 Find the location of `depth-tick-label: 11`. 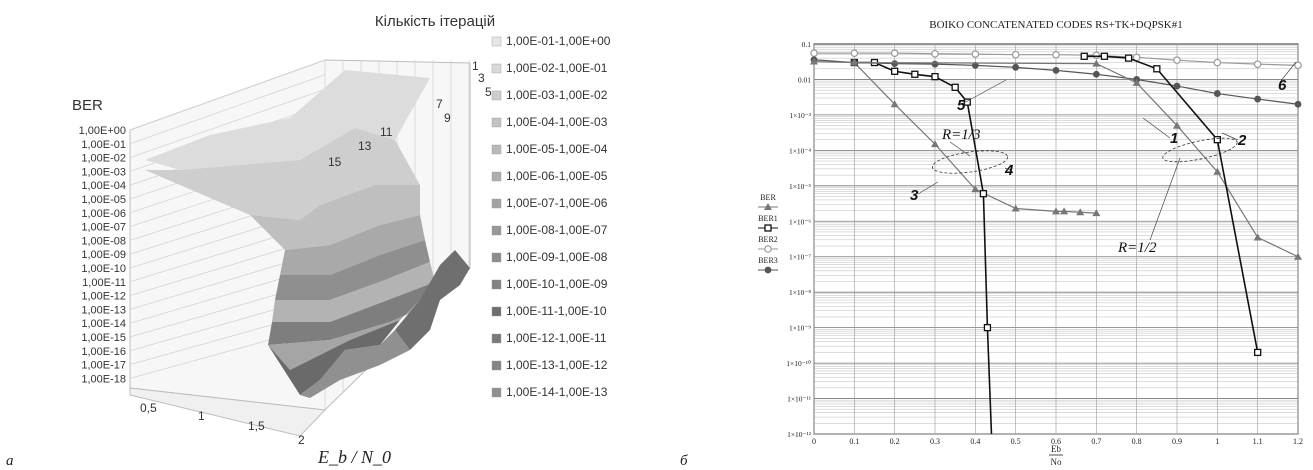

depth-tick-label: 11 is located at coordinates (386, 132).